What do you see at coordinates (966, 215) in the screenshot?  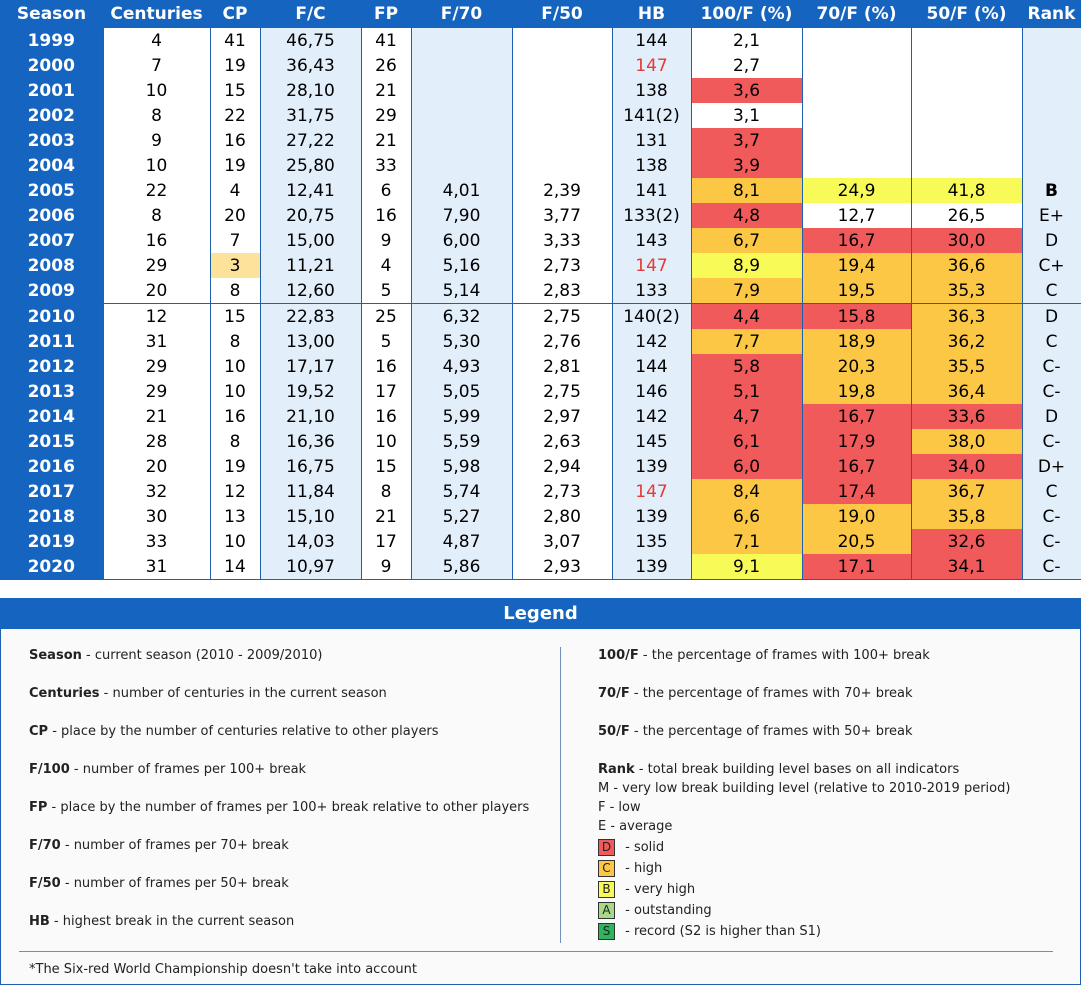 I see `cell-50f: 26,5` at bounding box center [966, 215].